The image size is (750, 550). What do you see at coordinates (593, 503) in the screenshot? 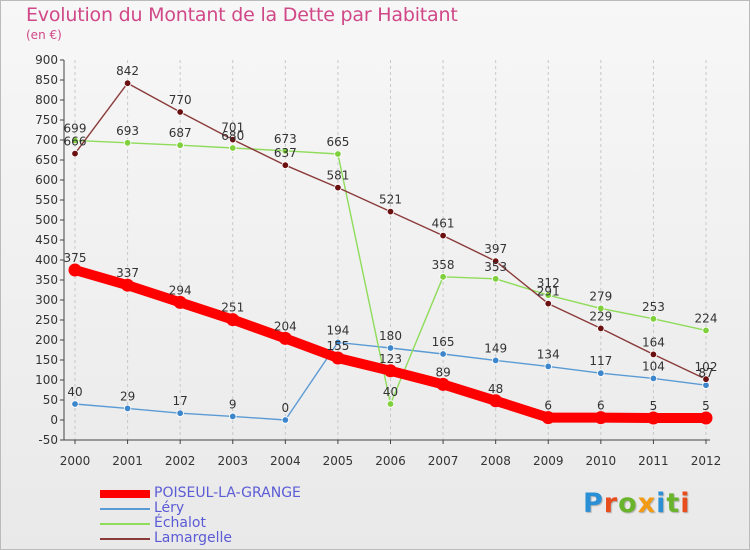
I see `logo-letter: P` at bounding box center [593, 503].